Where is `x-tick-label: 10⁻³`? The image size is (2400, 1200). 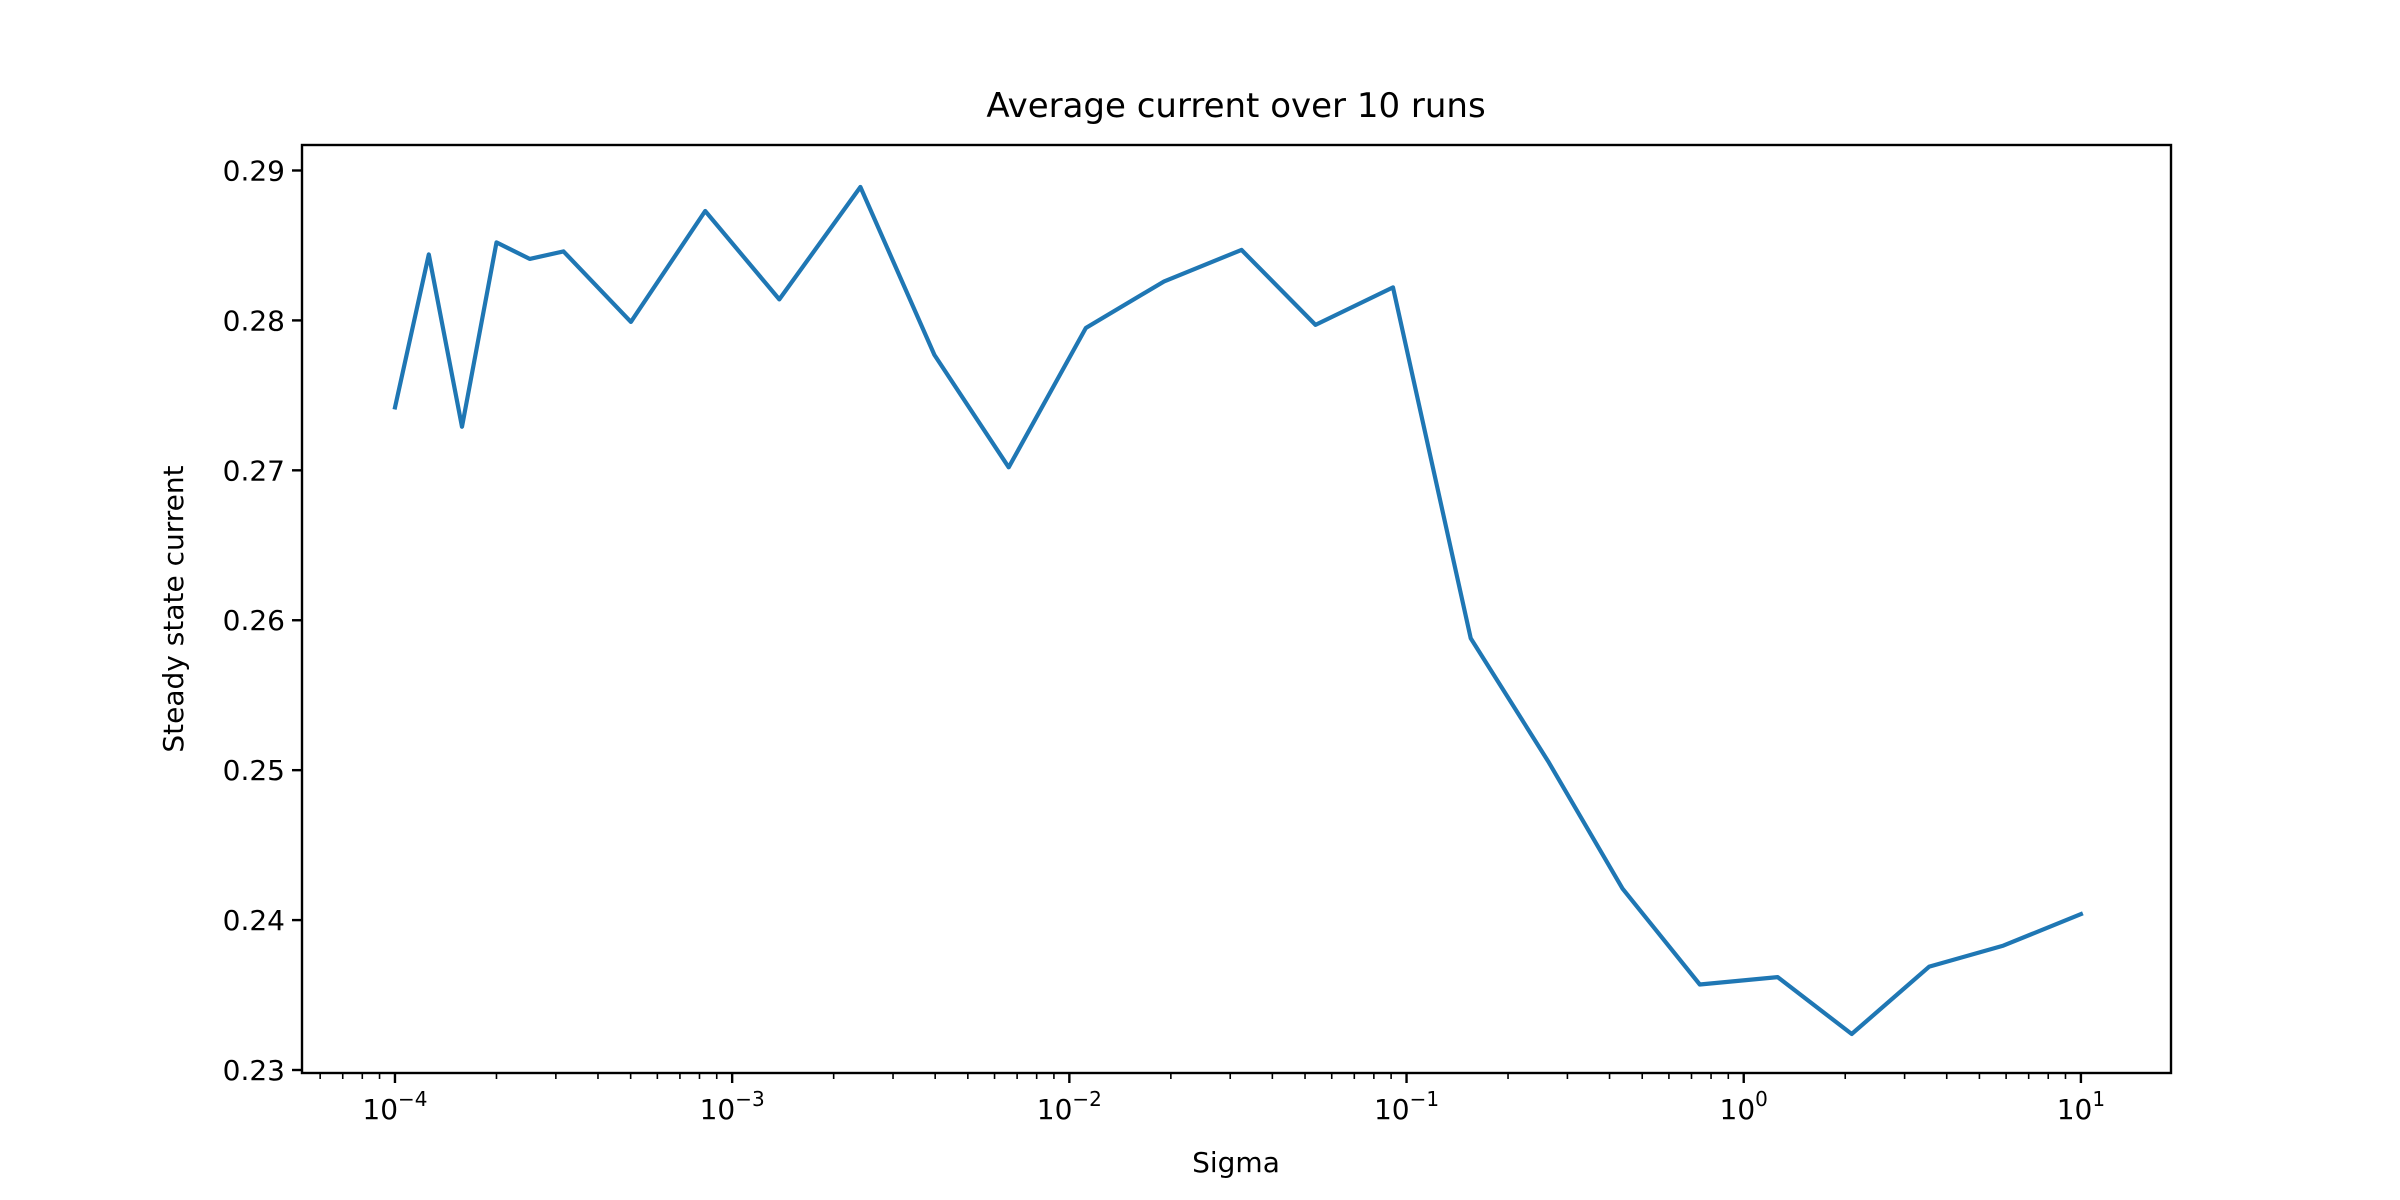 x-tick-label: 10⁻³ is located at coordinates (732, 1106).